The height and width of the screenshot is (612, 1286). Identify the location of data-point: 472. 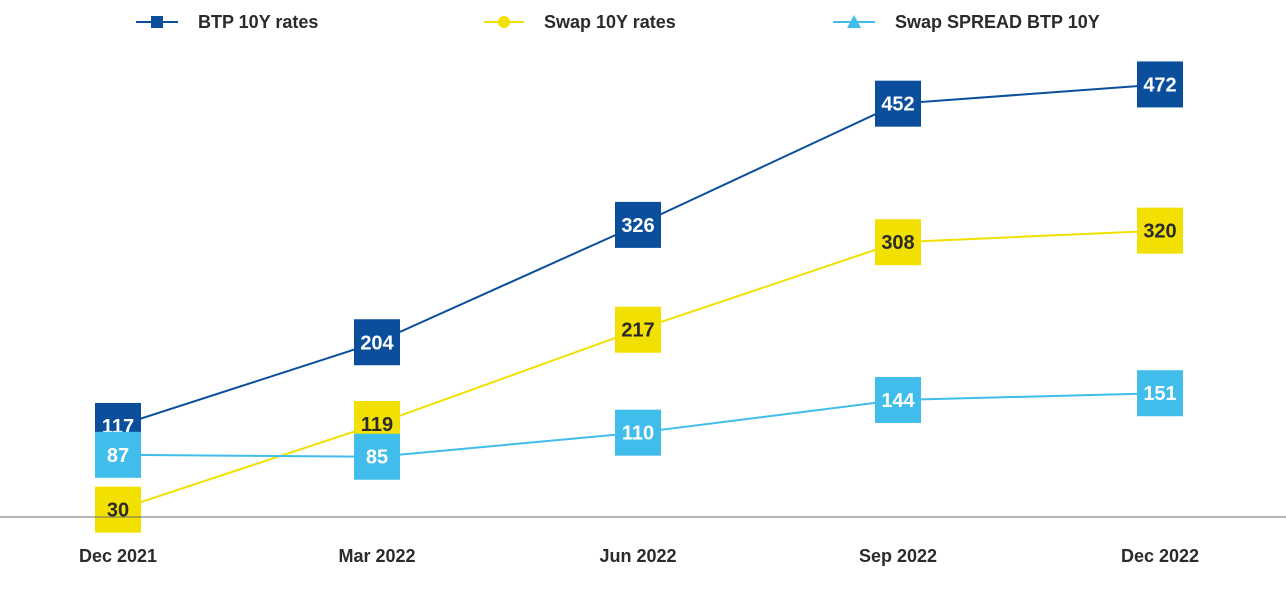
(1160, 84).